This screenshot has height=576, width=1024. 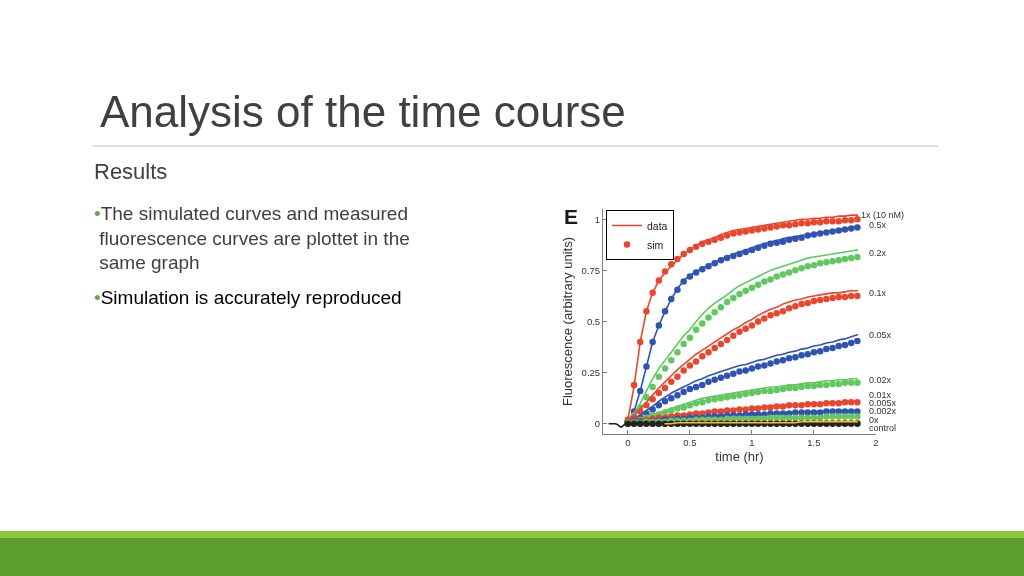 What do you see at coordinates (593, 321) in the screenshot?
I see `y-tick-label: 0.5` at bounding box center [593, 321].